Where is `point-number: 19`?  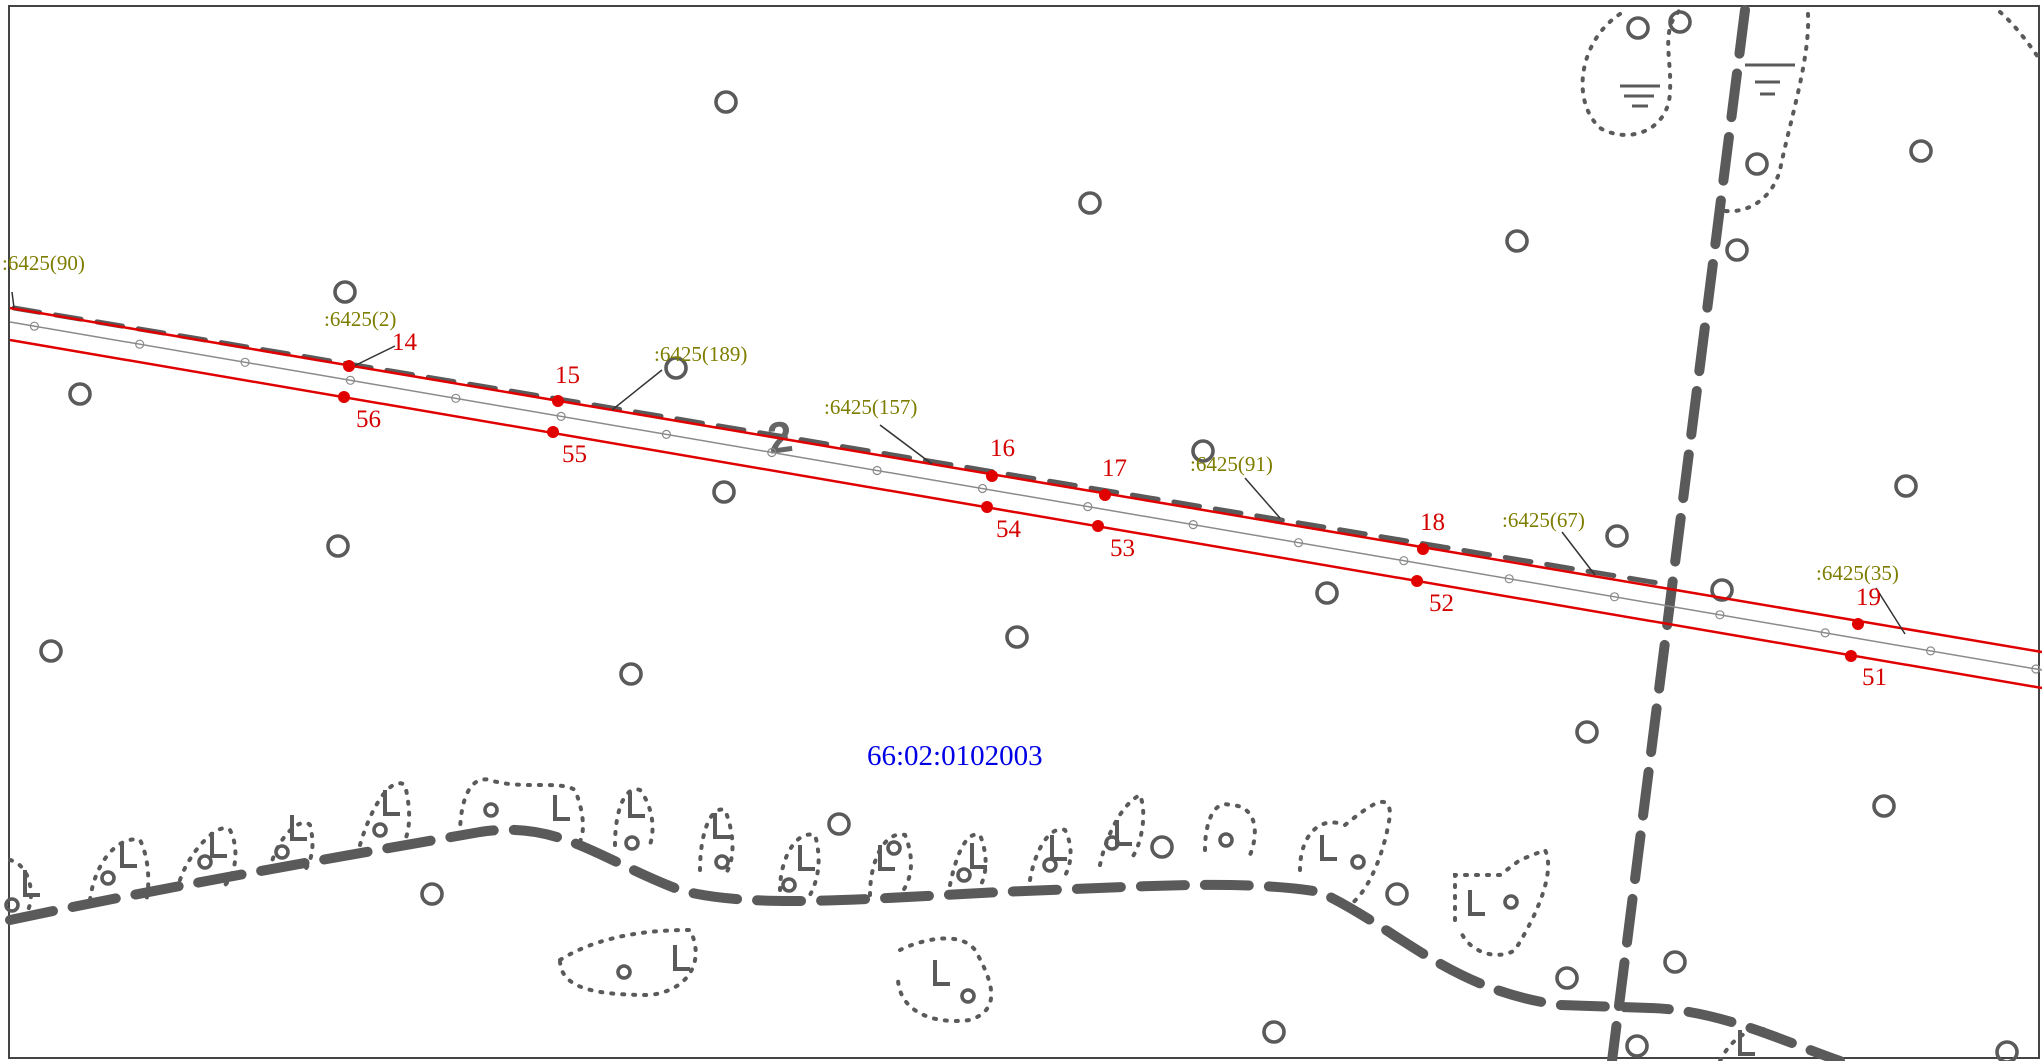 point-number: 19 is located at coordinates (1868, 597).